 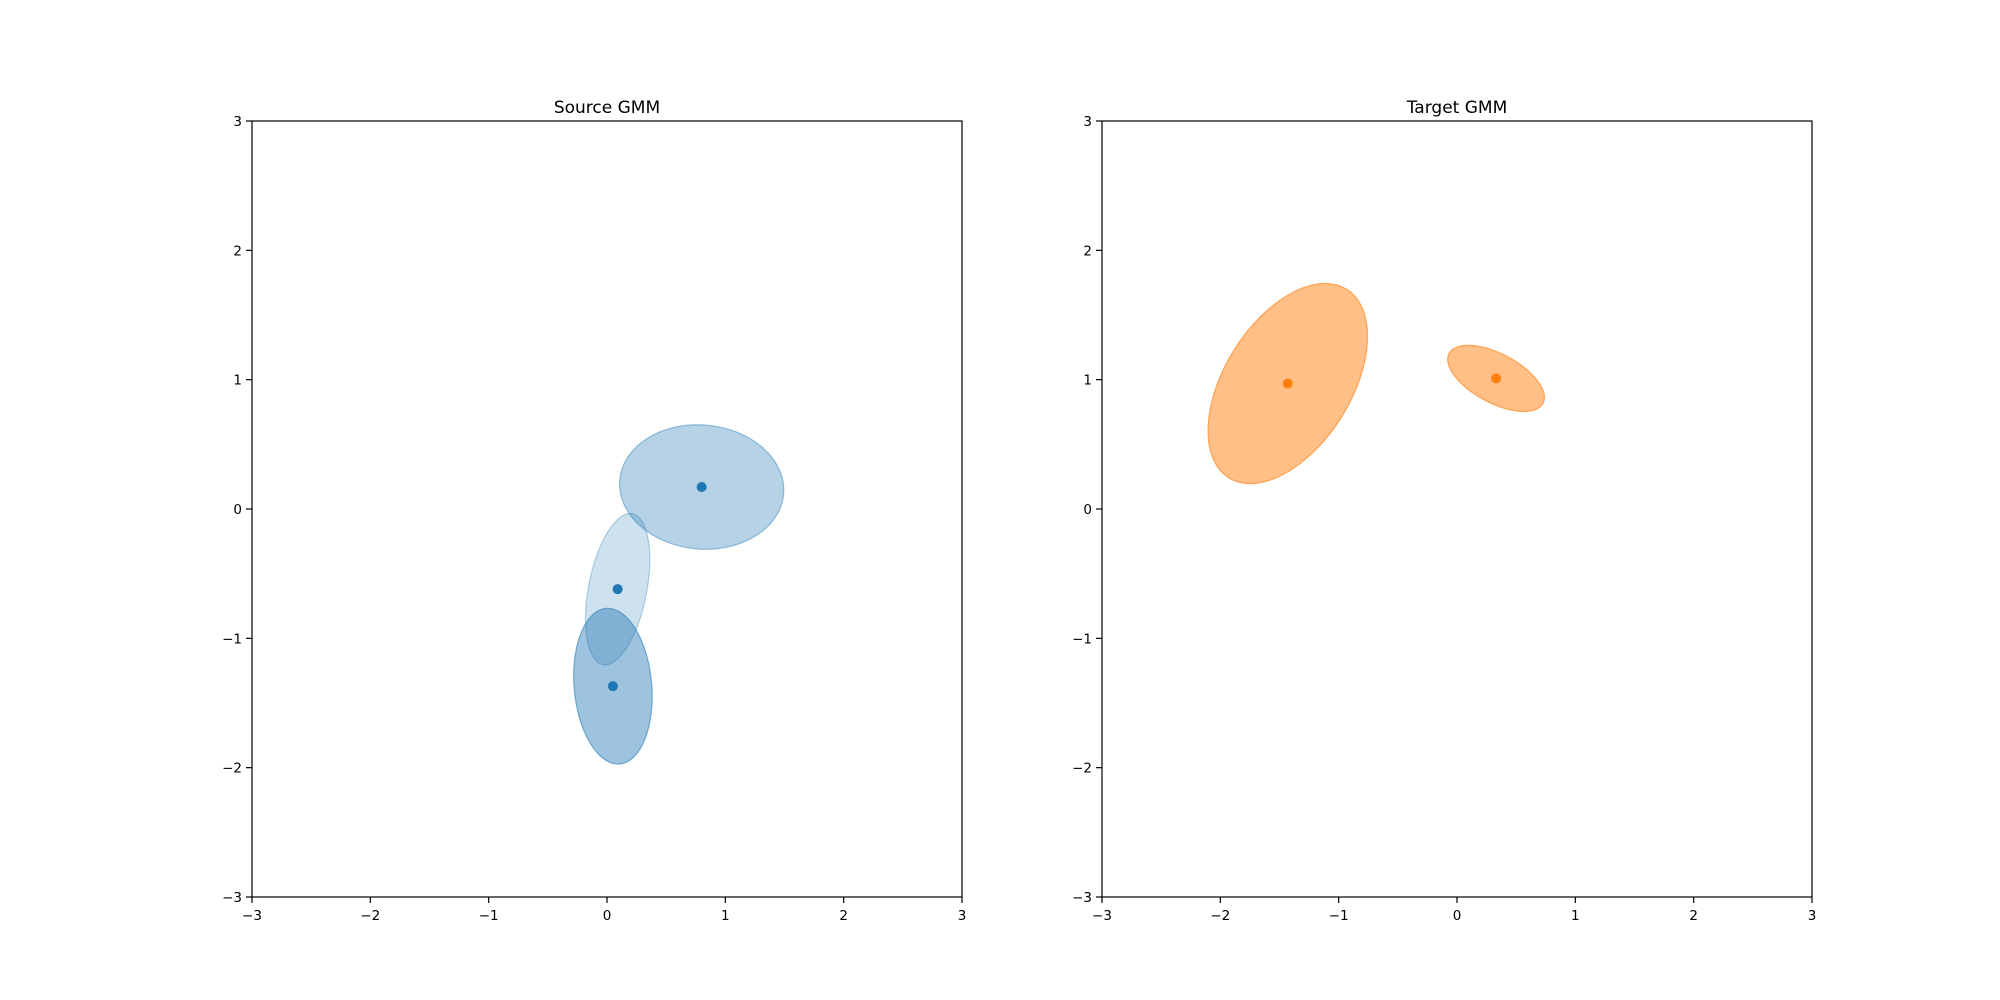 I want to click on chart-title: Target GMM, so click(x=1457, y=108).